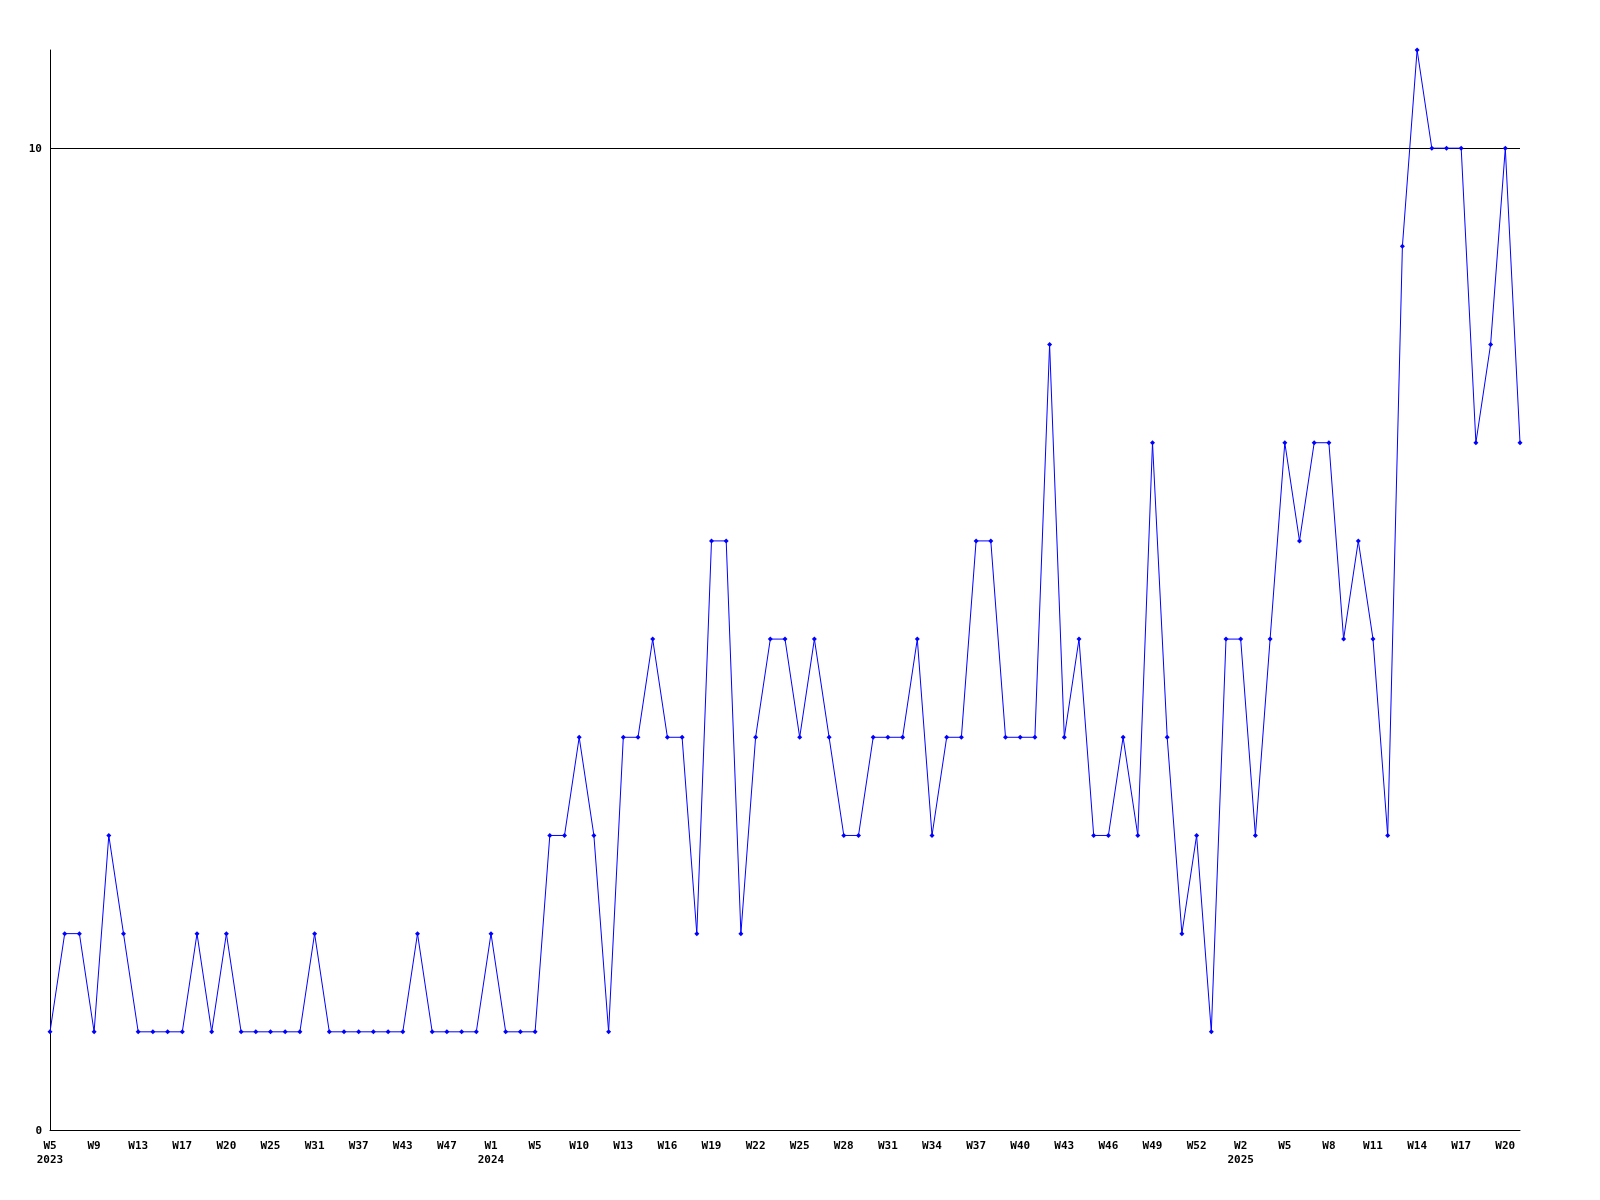 This screenshot has height=1200, width=1600. Describe the element at coordinates (667, 1145) in the screenshot. I see `x-tick-label: W16` at that location.